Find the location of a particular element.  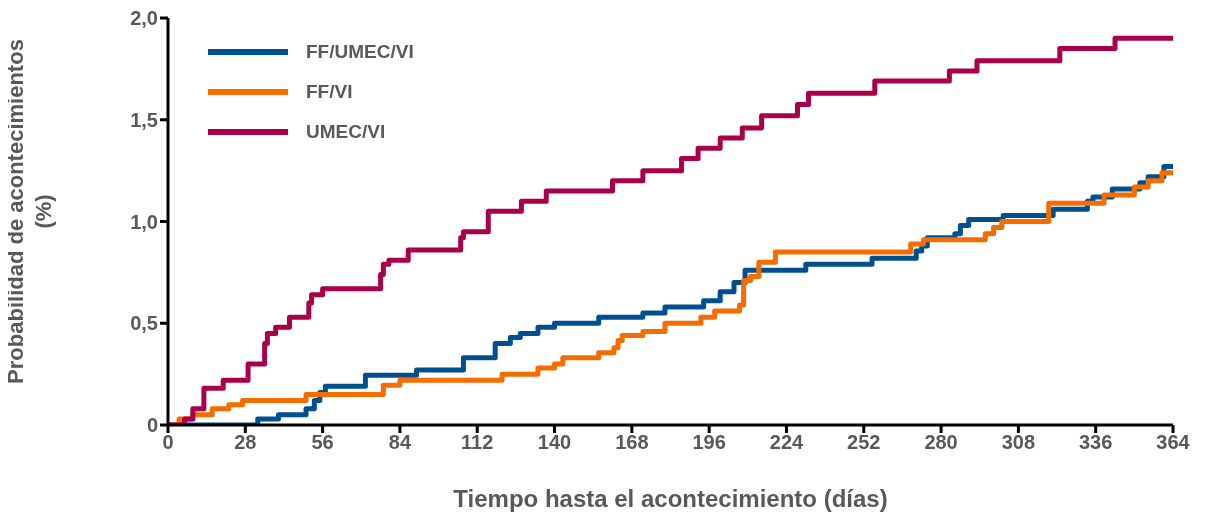

y-tick-label: 0 is located at coordinates (152, 425).